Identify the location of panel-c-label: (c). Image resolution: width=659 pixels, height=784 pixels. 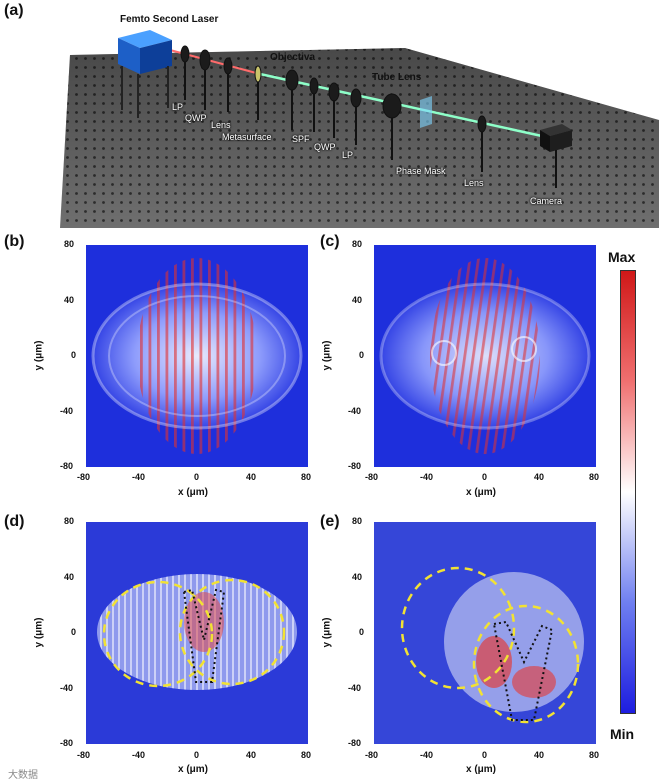
(330, 241).